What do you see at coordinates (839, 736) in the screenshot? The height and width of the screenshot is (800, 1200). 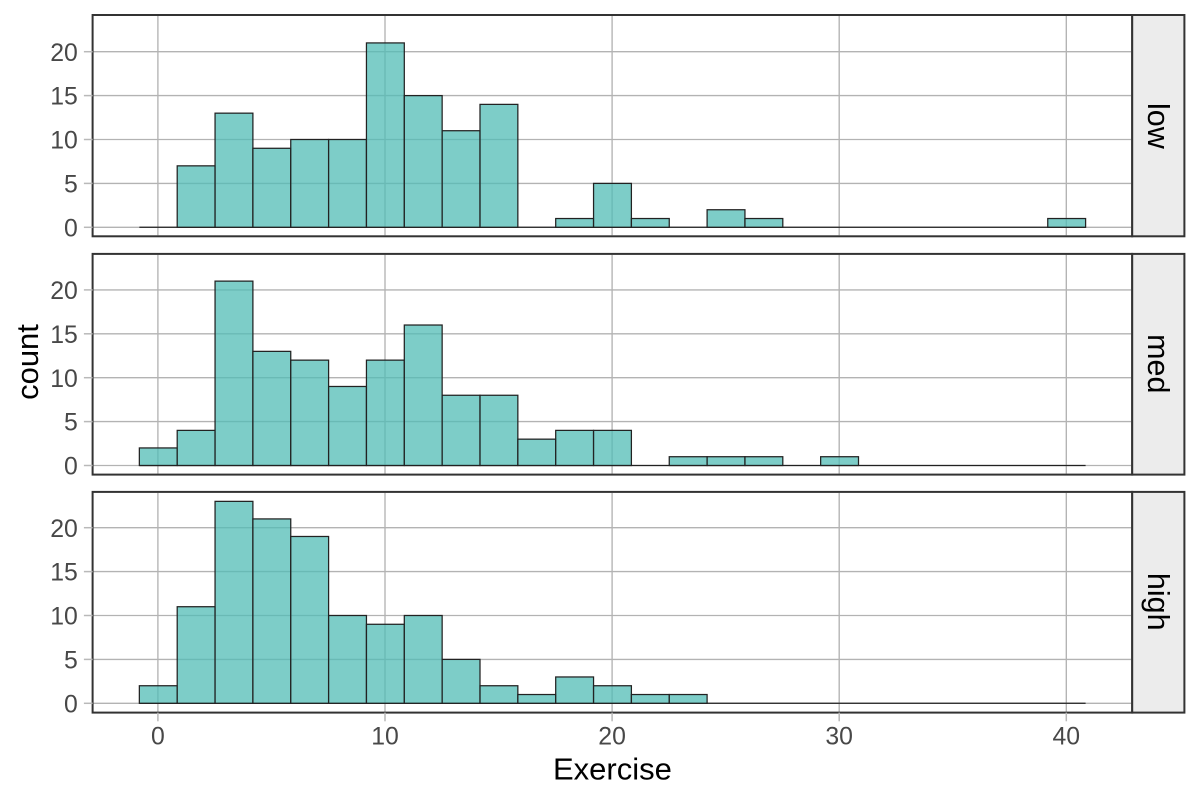 I see `svg-text: 30` at bounding box center [839, 736].